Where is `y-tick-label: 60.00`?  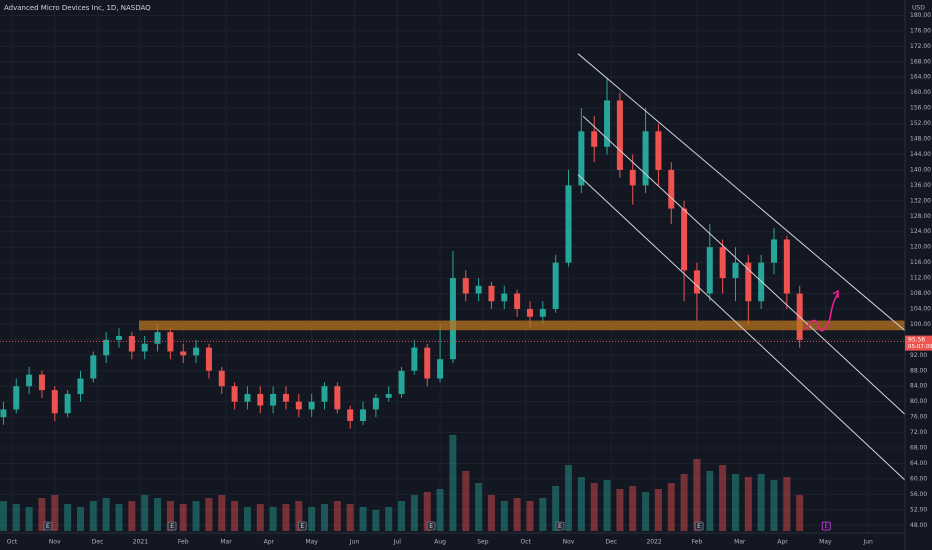
y-tick-label: 60.00 is located at coordinates (918, 478).